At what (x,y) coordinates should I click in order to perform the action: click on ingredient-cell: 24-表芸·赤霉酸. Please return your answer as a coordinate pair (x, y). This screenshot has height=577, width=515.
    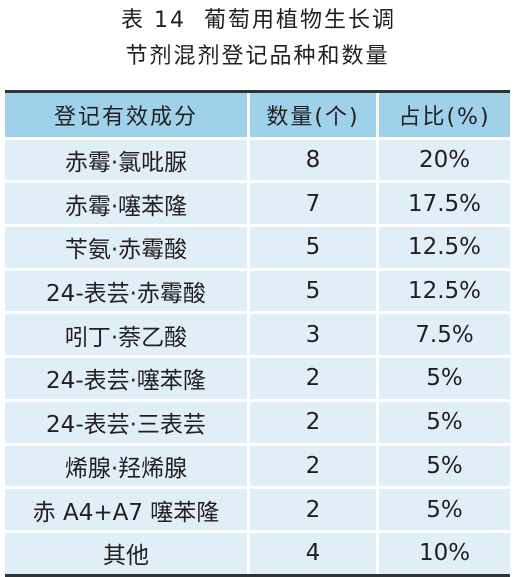
    Looking at the image, I should click on (126, 289).